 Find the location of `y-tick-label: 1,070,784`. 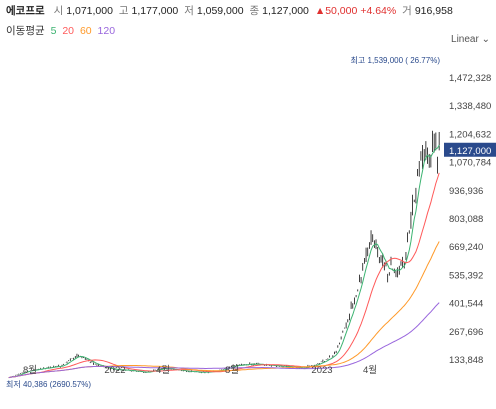

y-tick-label: 1,070,784 is located at coordinates (470, 163).